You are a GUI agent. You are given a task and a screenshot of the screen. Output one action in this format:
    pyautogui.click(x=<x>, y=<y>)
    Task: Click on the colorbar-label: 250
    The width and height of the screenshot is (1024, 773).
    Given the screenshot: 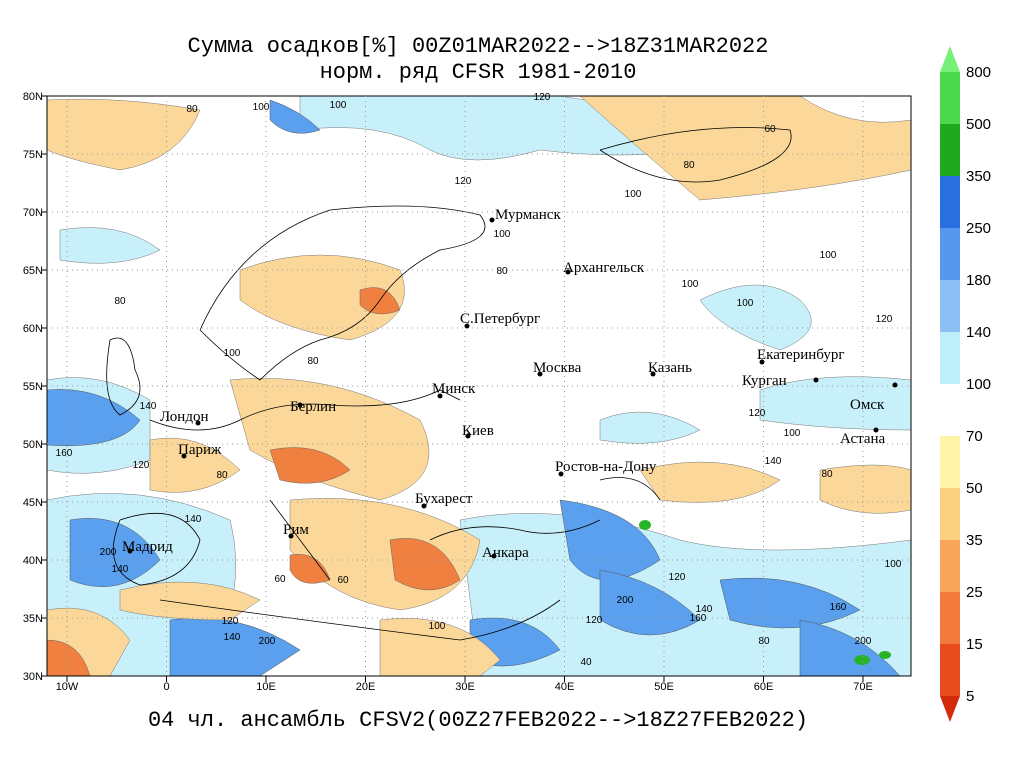 What is the action you would take?
    pyautogui.click(x=978, y=228)
    